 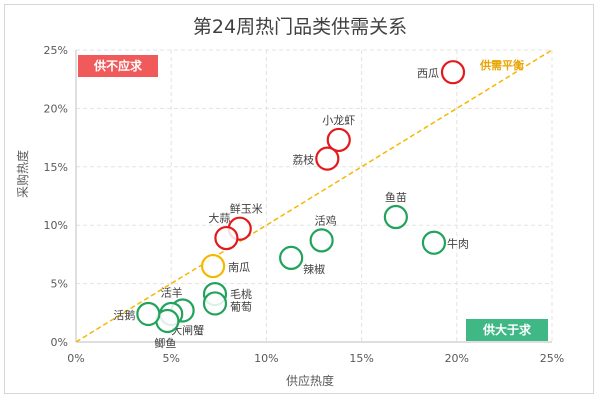 What do you see at coordinates (246, 209) in the screenshot?
I see `data-point-label: 鲜玉米` at bounding box center [246, 209].